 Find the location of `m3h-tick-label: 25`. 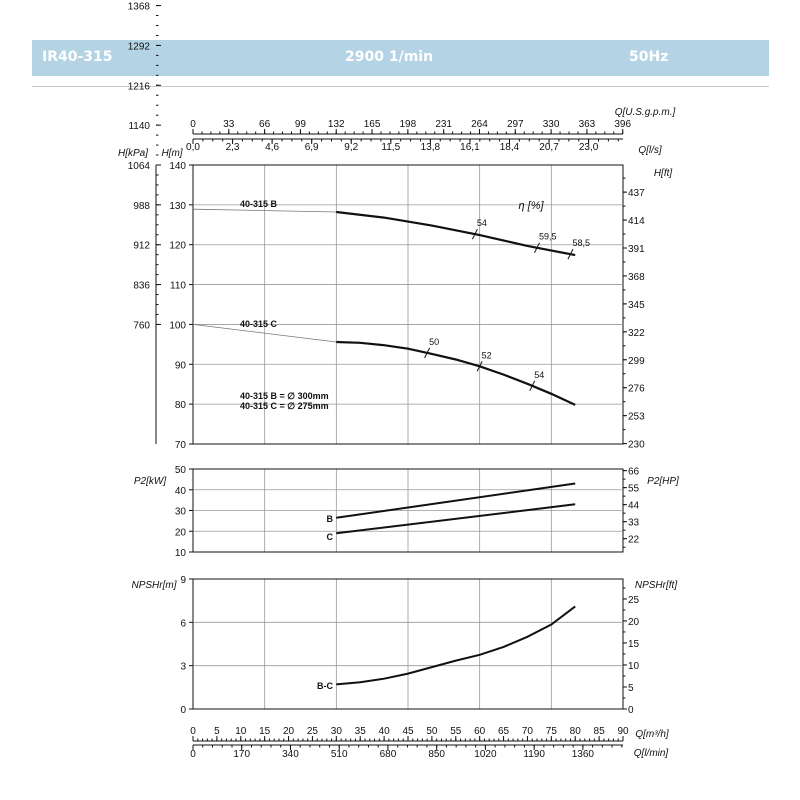

m3h-tick-label: 25 is located at coordinates (313, 731).